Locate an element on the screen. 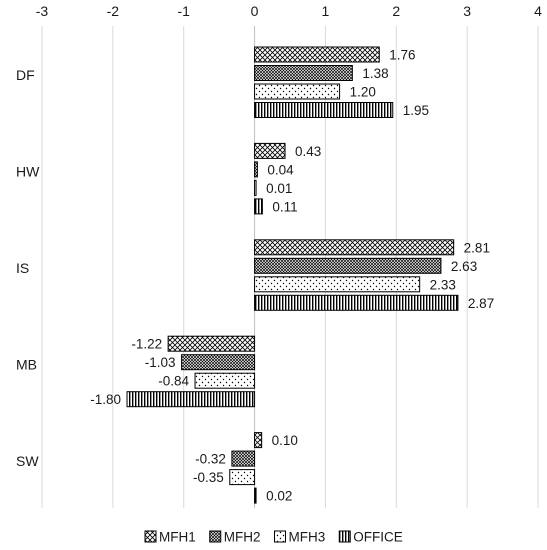 The height and width of the screenshot is (550, 547). legend-swatch-office is located at coordinates (344, 536).